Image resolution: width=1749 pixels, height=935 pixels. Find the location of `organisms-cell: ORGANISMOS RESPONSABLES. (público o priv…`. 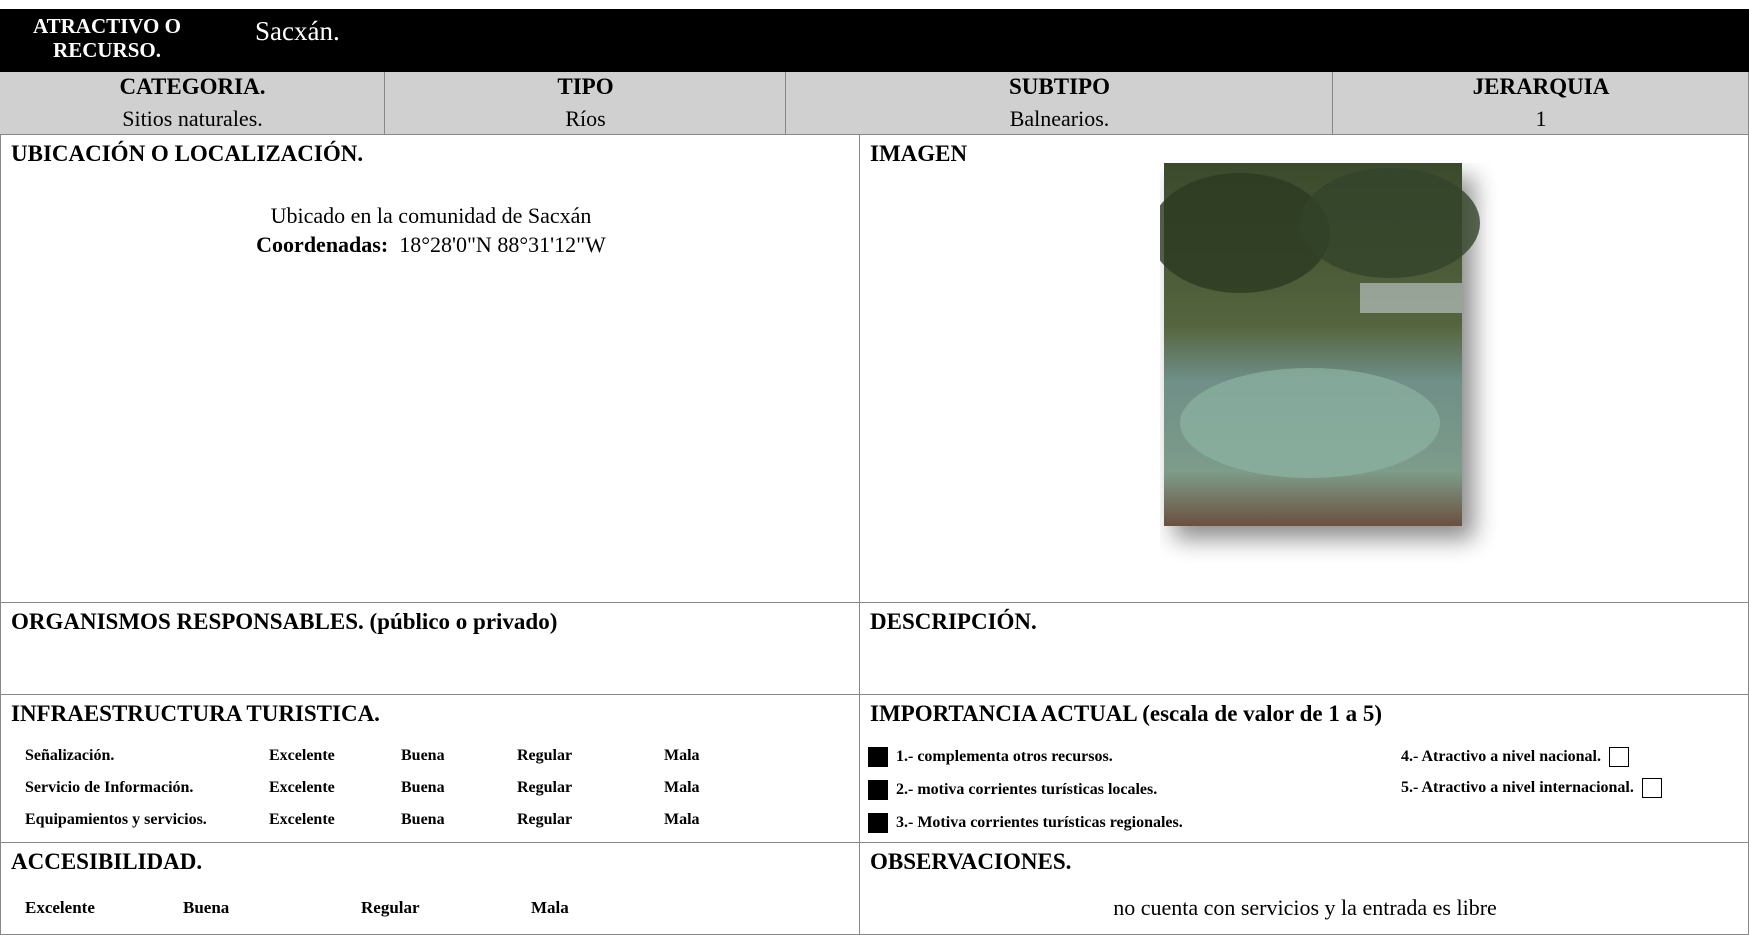

organisms-cell: ORGANISMOS RESPONSABLES. (público o priv… is located at coordinates (430, 648).